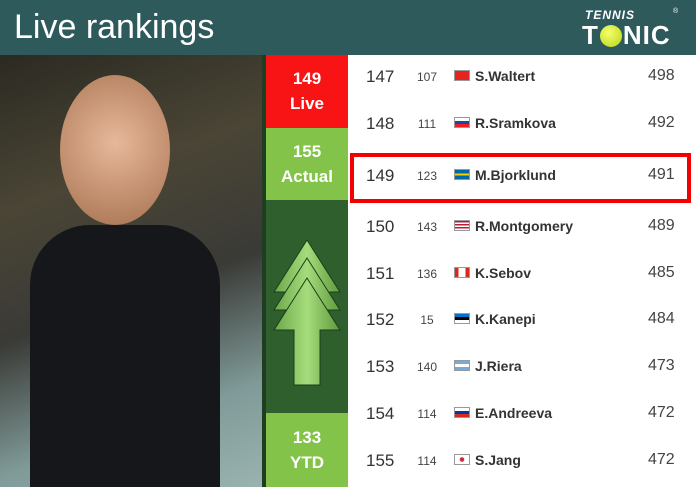  Describe the element at coordinates (524, 226) in the screenshot. I see `player-name: R.Montgomery` at that location.